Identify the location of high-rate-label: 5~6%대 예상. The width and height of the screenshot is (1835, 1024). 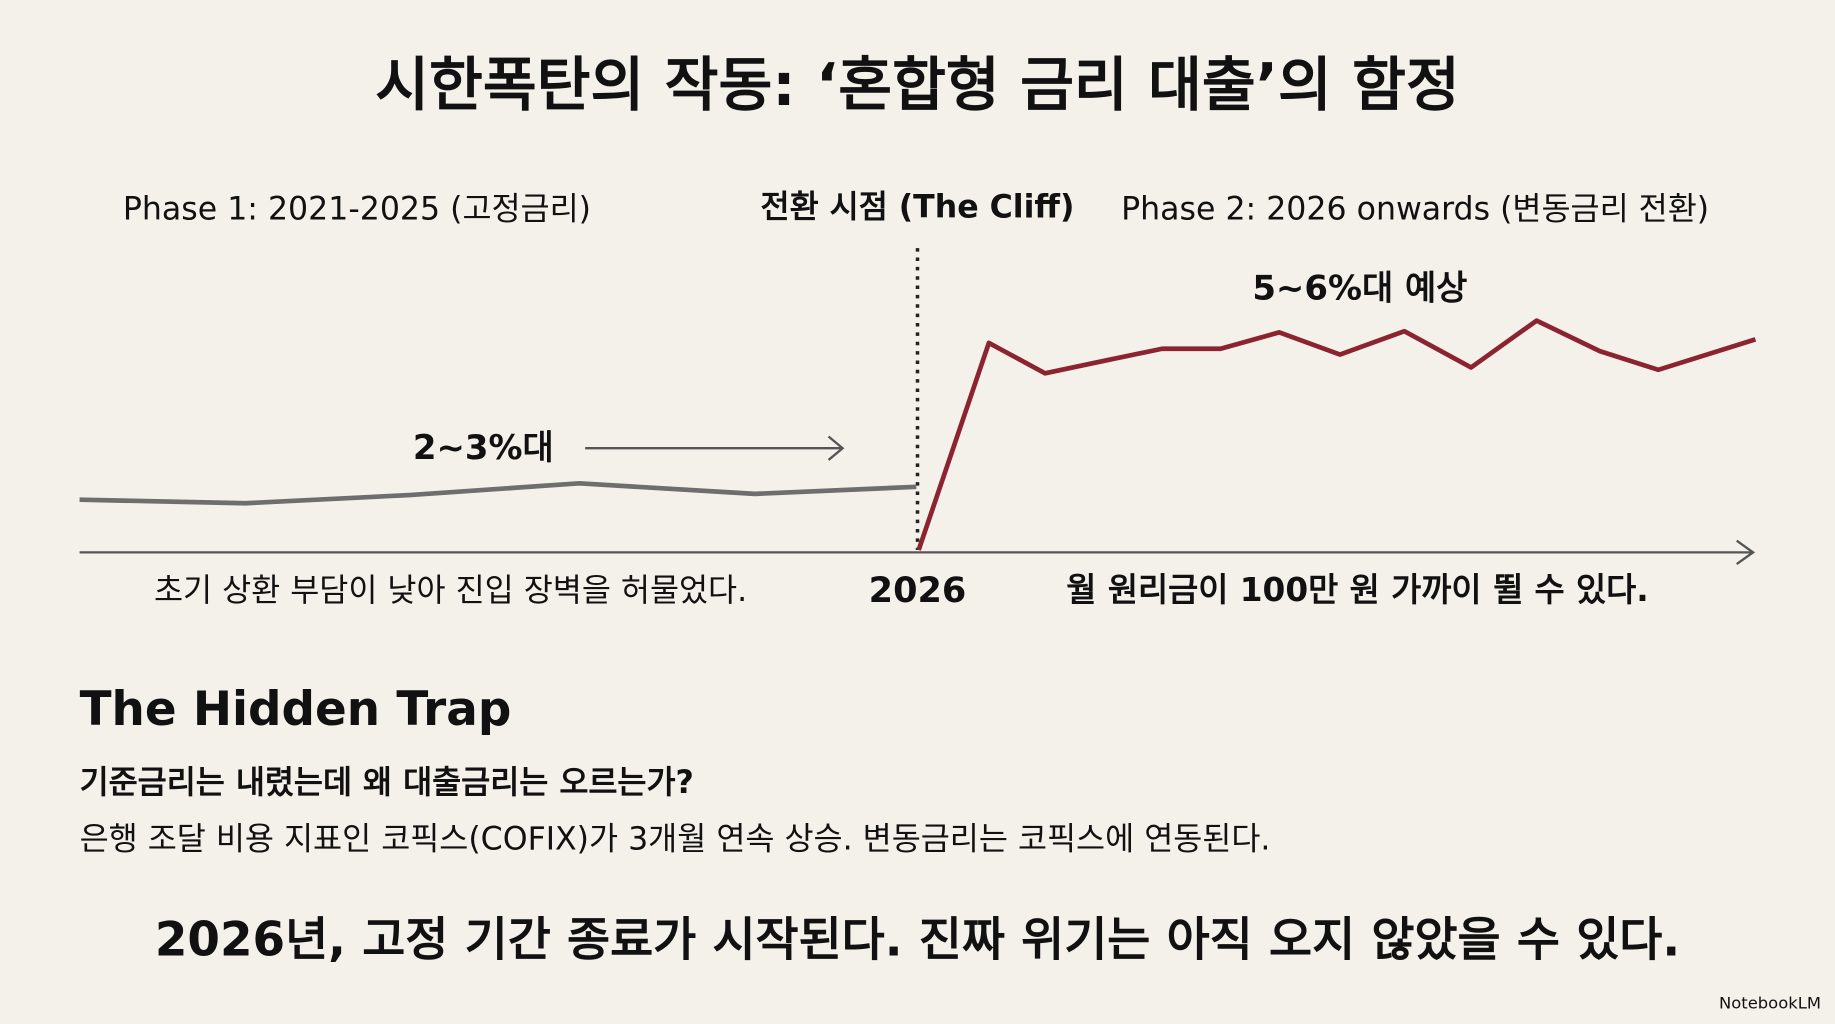
(1359, 289).